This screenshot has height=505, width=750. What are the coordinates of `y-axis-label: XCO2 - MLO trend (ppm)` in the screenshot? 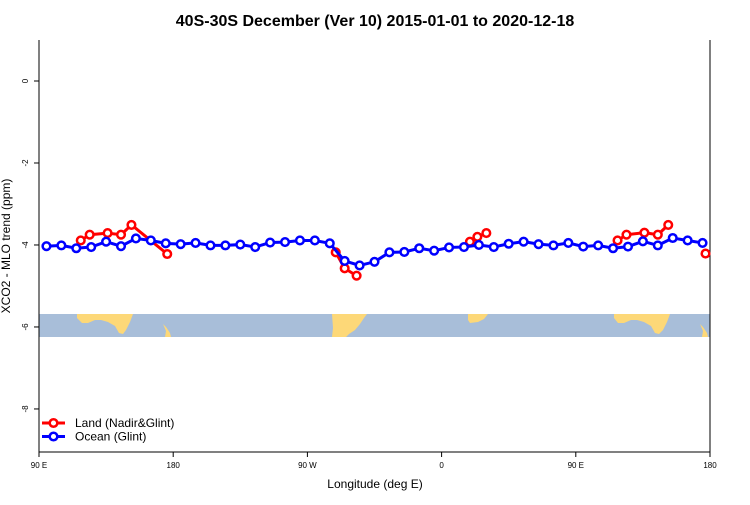 It's located at (6, 246).